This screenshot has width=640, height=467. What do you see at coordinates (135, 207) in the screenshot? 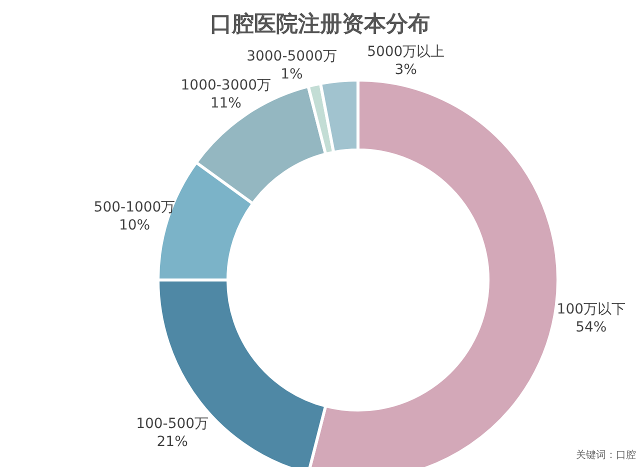
I see `slice-label: 500-1000万` at bounding box center [135, 207].